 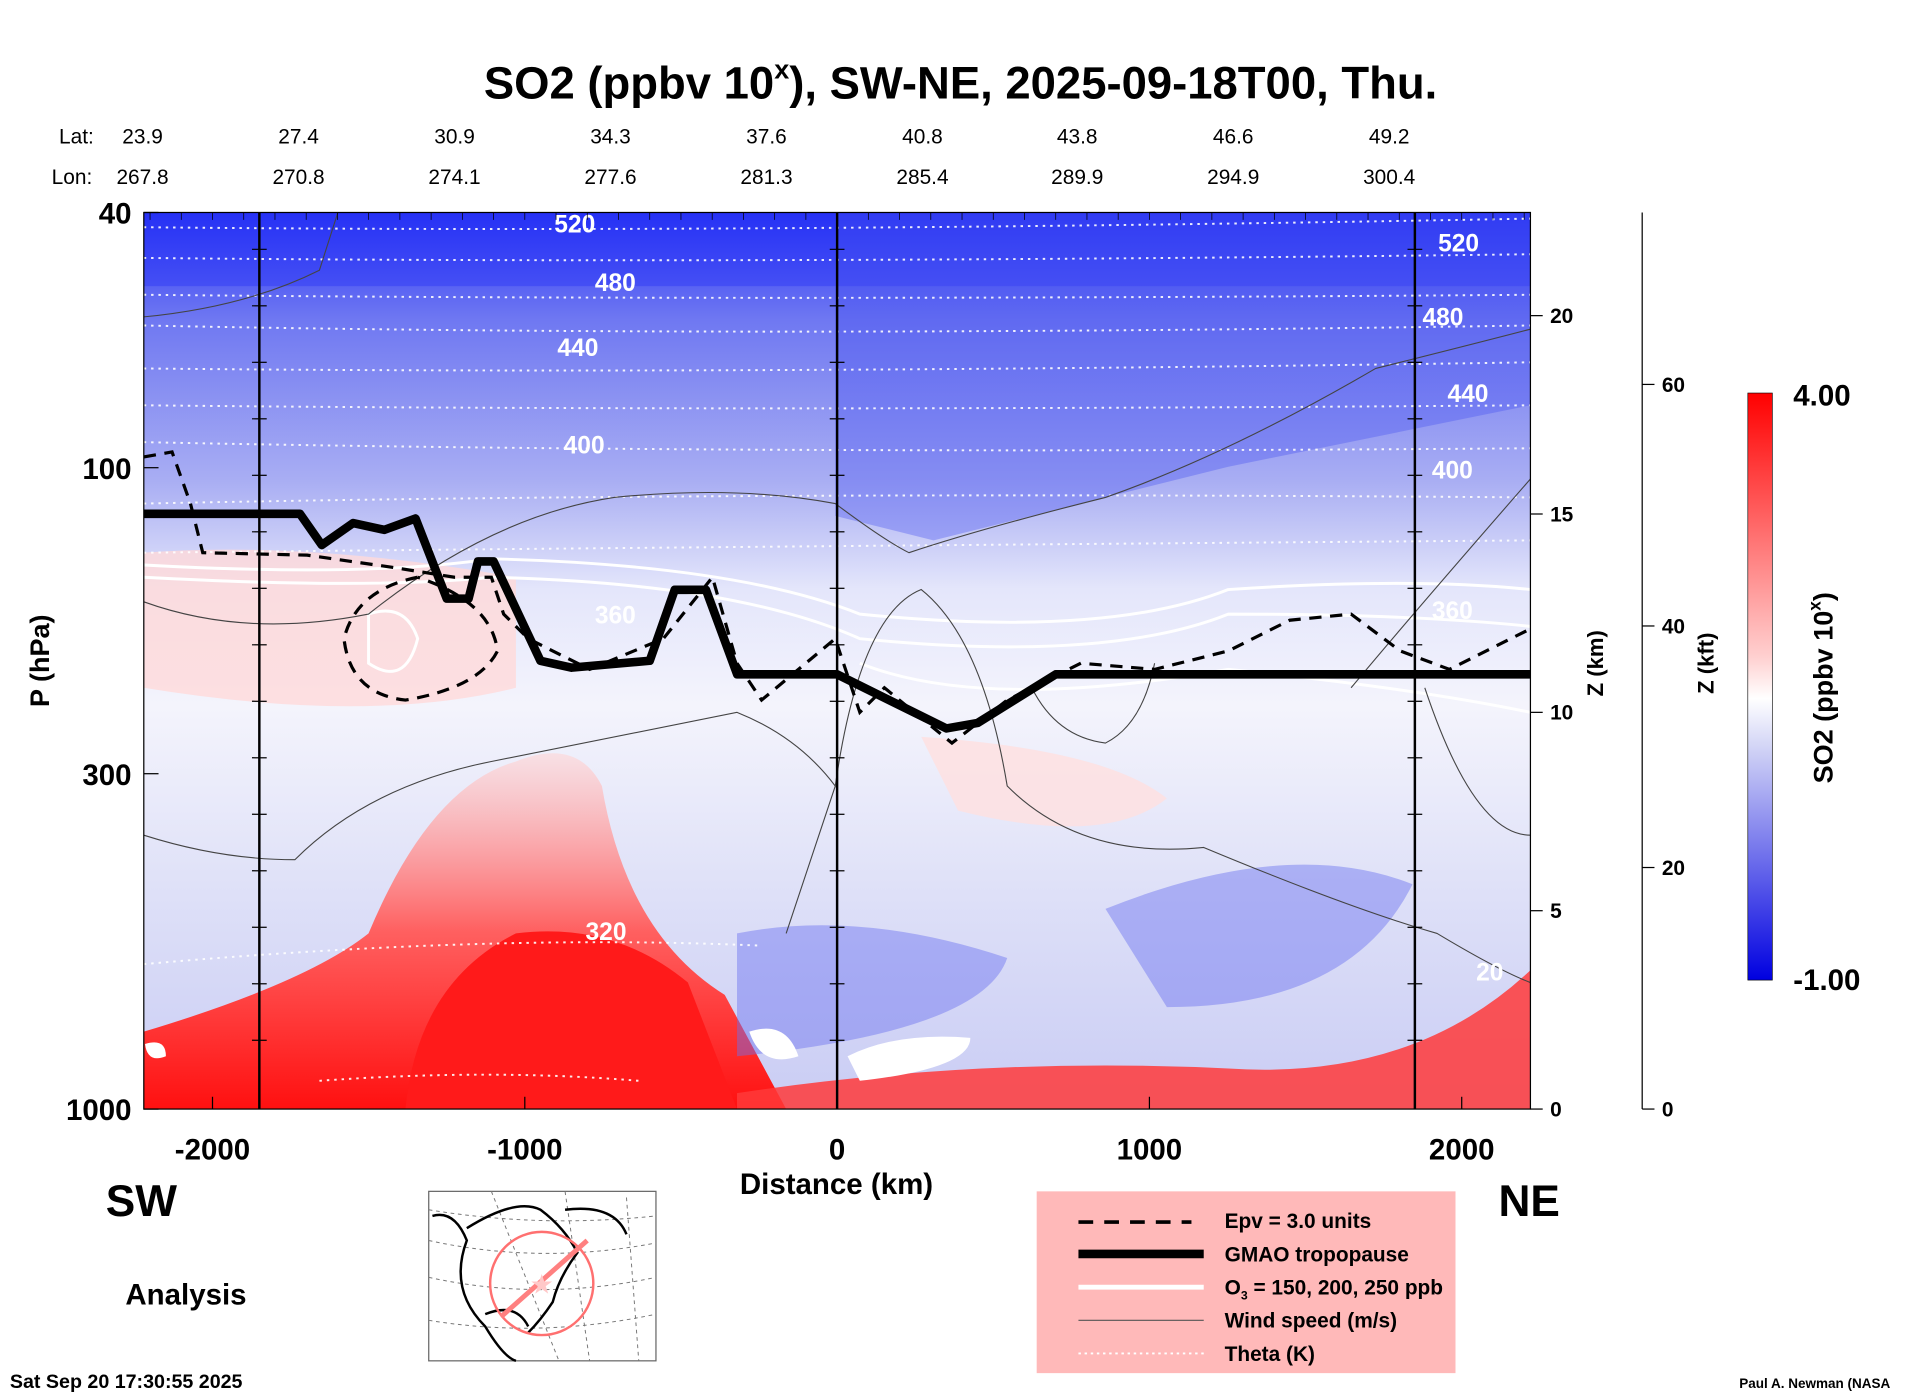 I want to click on y-tick-label: 300, so click(x=106, y=775).